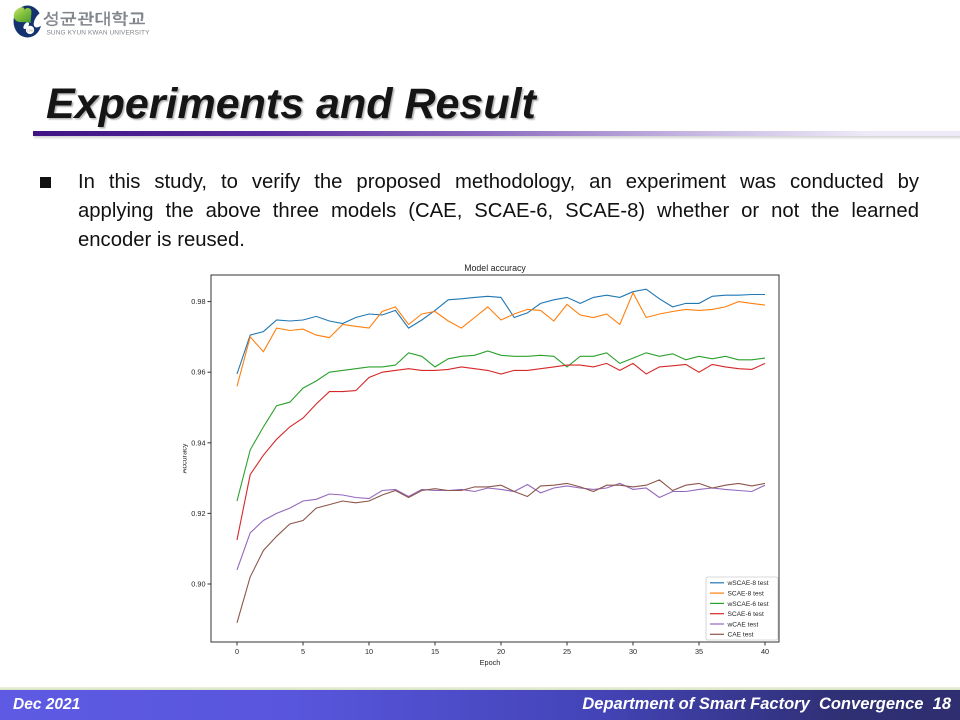 This screenshot has height=720, width=960. What do you see at coordinates (30, 31) in the screenshot?
I see `svg-text: 1398` at bounding box center [30, 31].